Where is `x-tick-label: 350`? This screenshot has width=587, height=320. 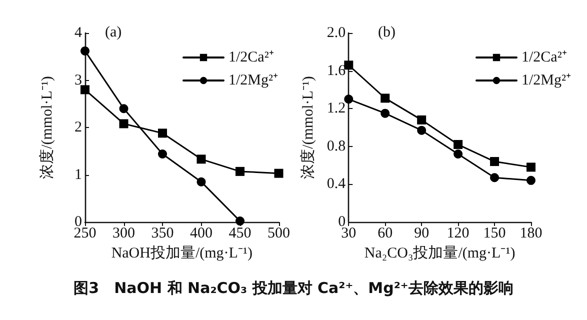
x-tick-label: 350 is located at coordinates (162, 234).